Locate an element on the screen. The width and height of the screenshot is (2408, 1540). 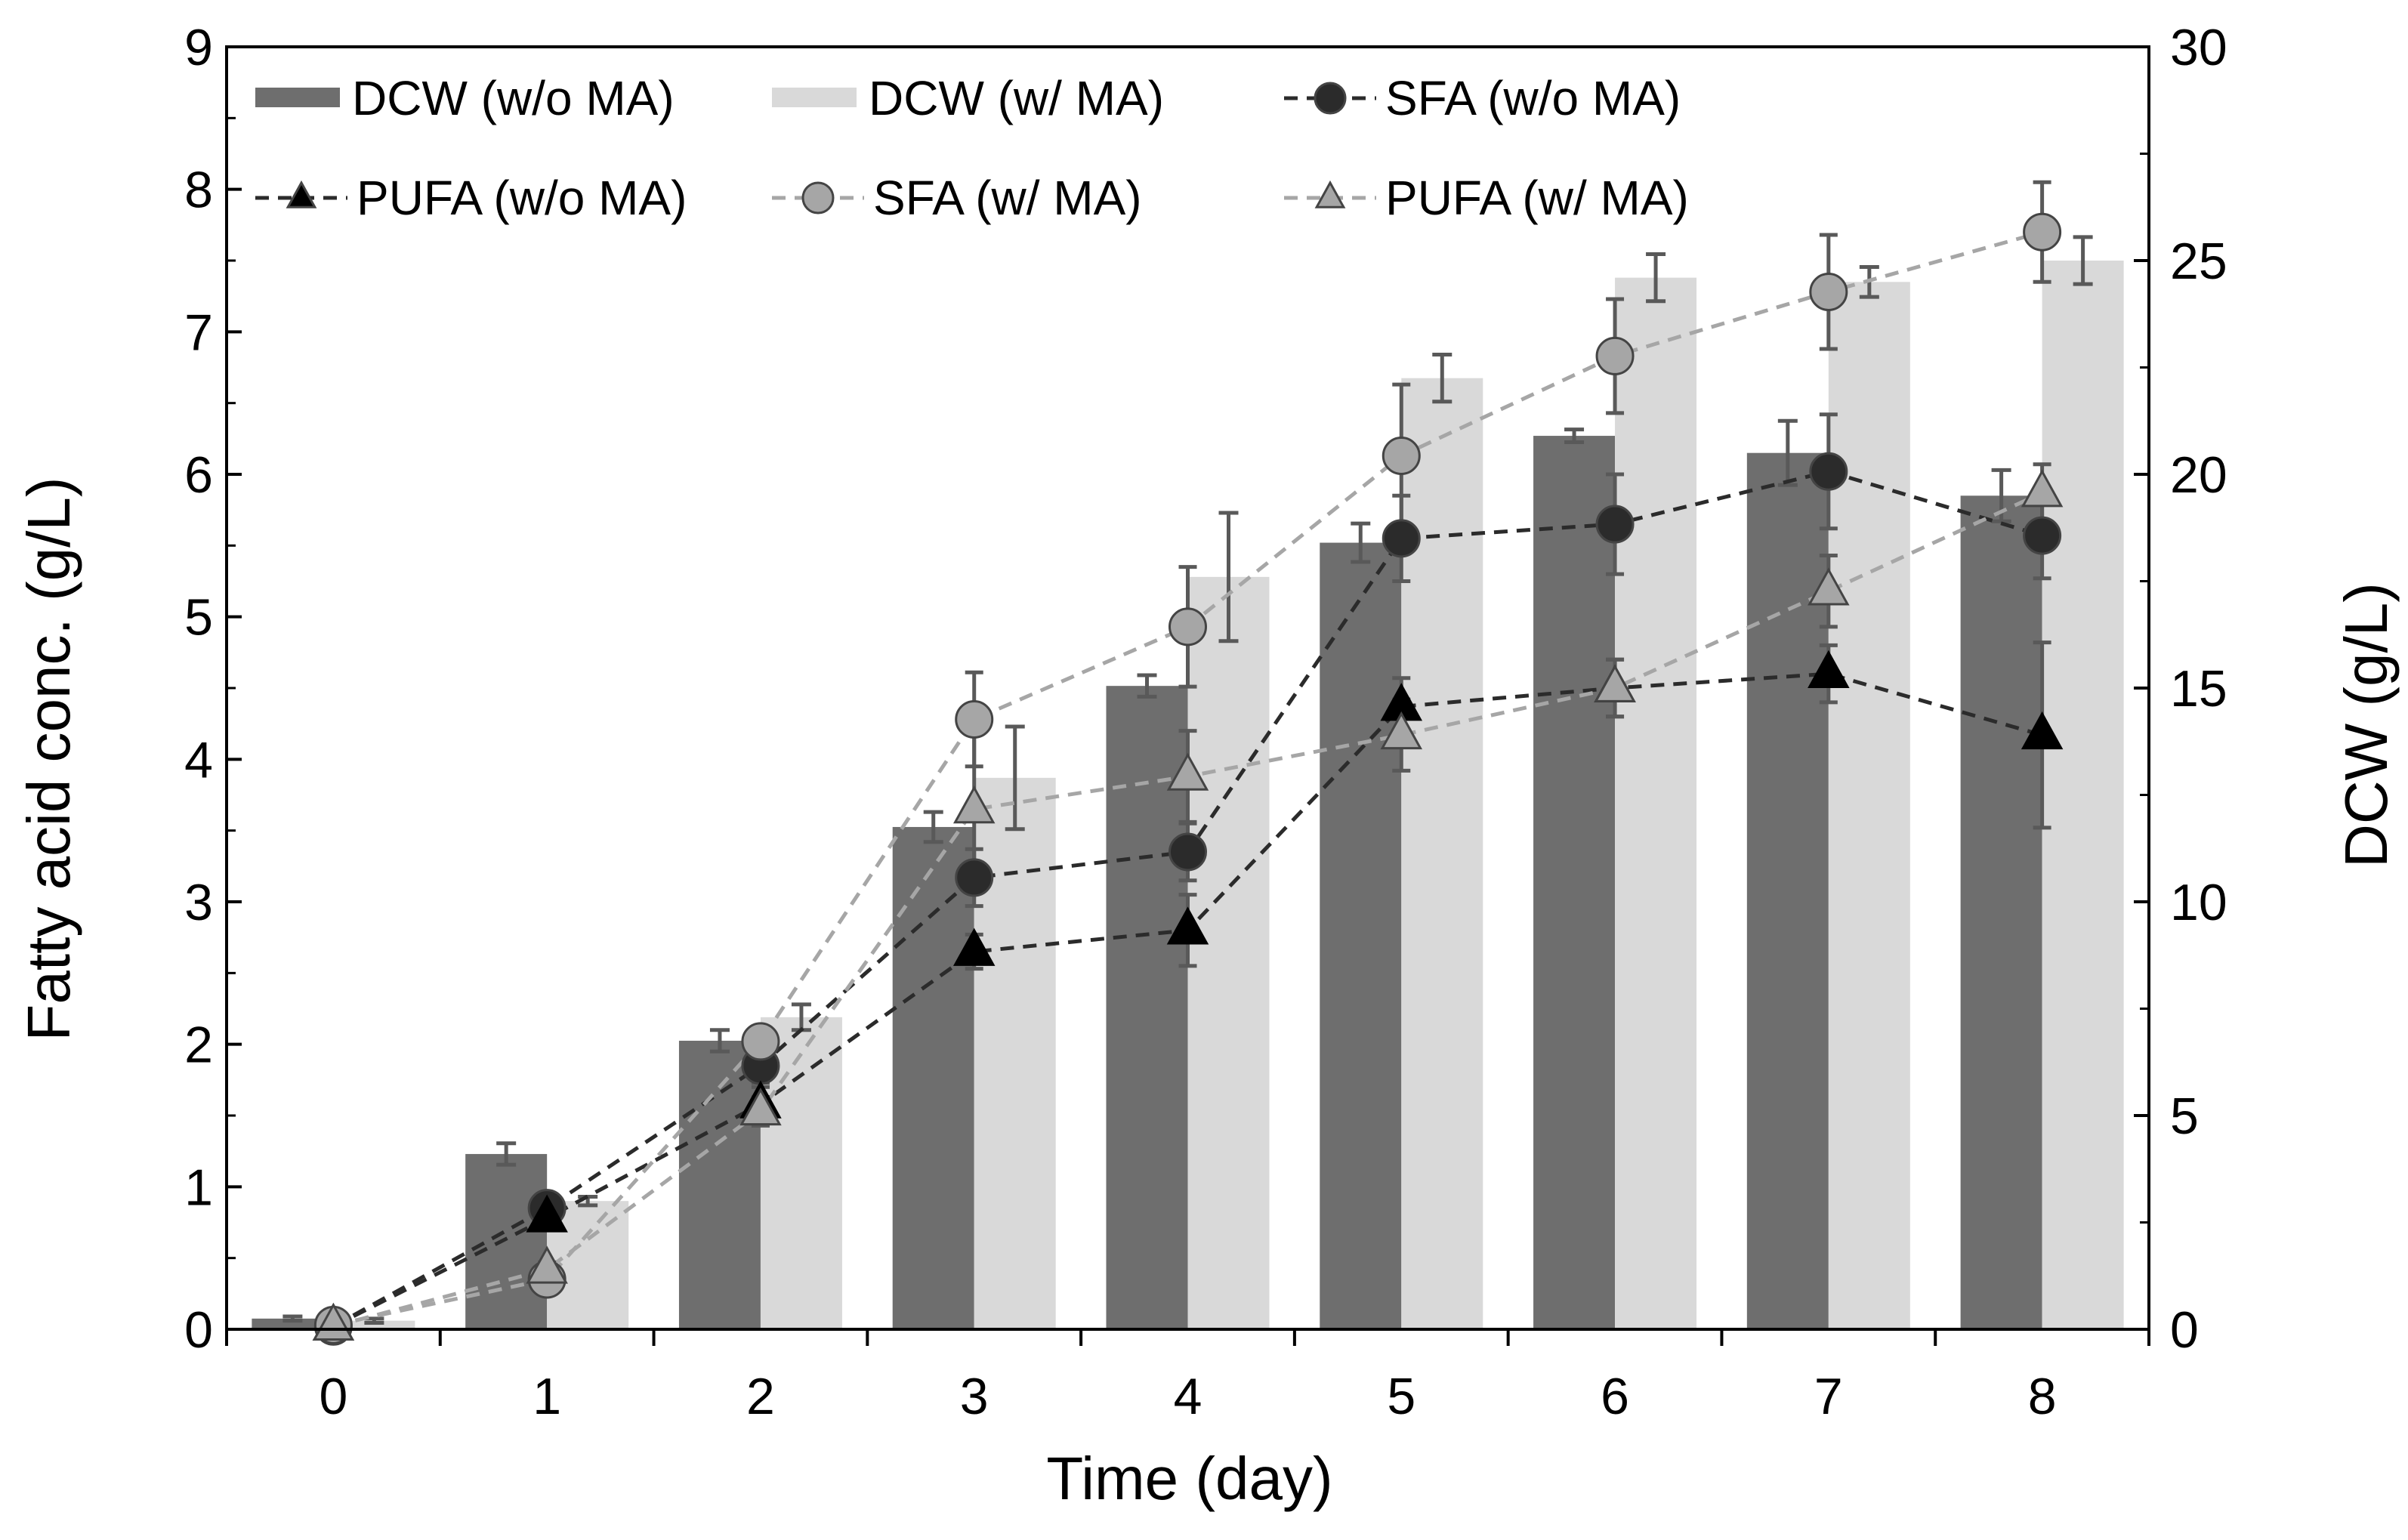
y-tick-label: 4 is located at coordinates (198, 760).